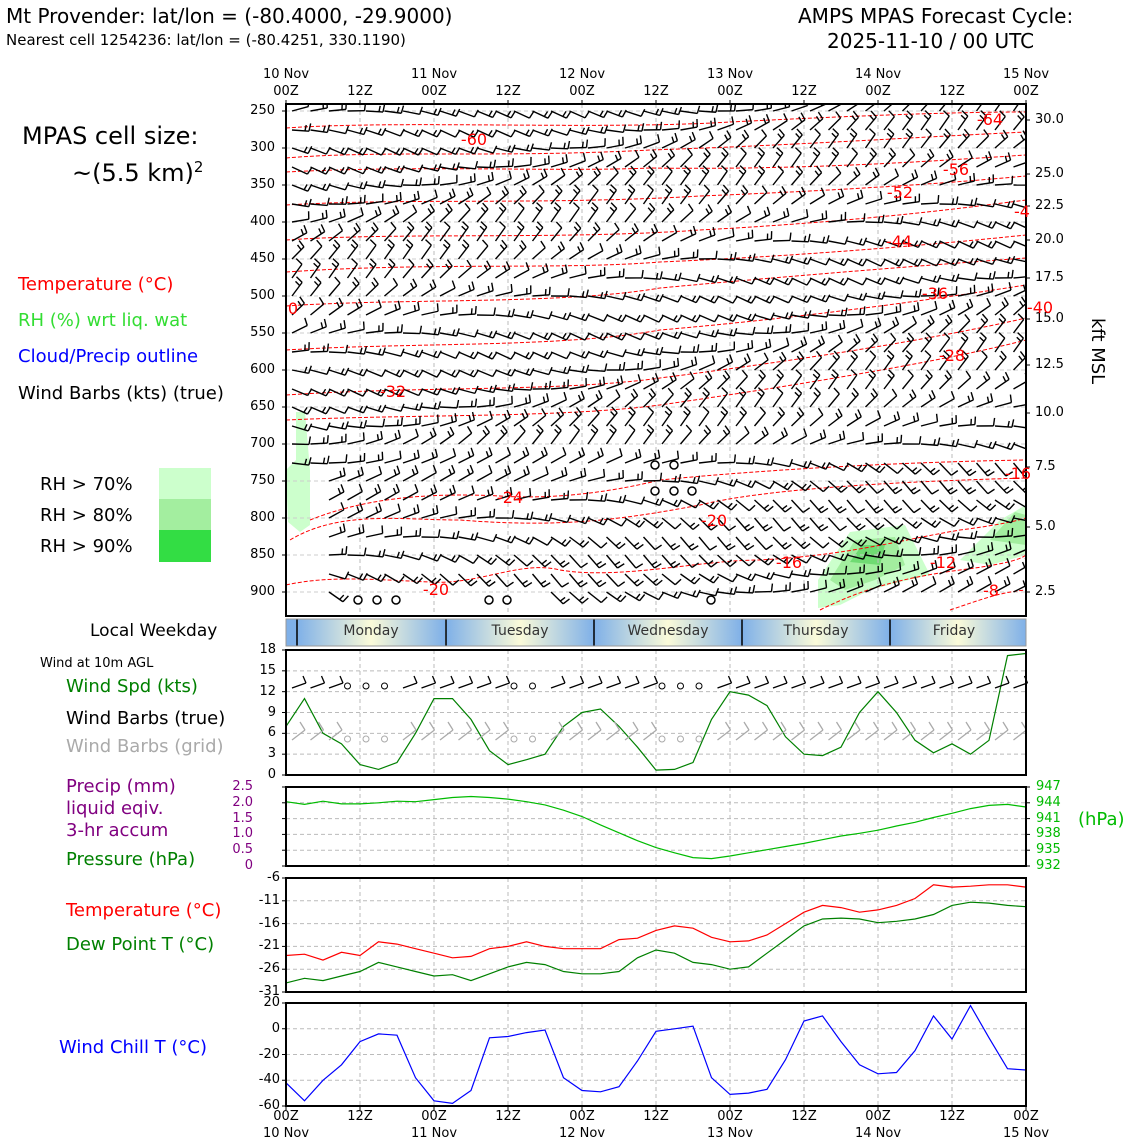 The width and height of the screenshot is (1140, 1141). I want to click on wind-speed-tick: 12, so click(267, 691).